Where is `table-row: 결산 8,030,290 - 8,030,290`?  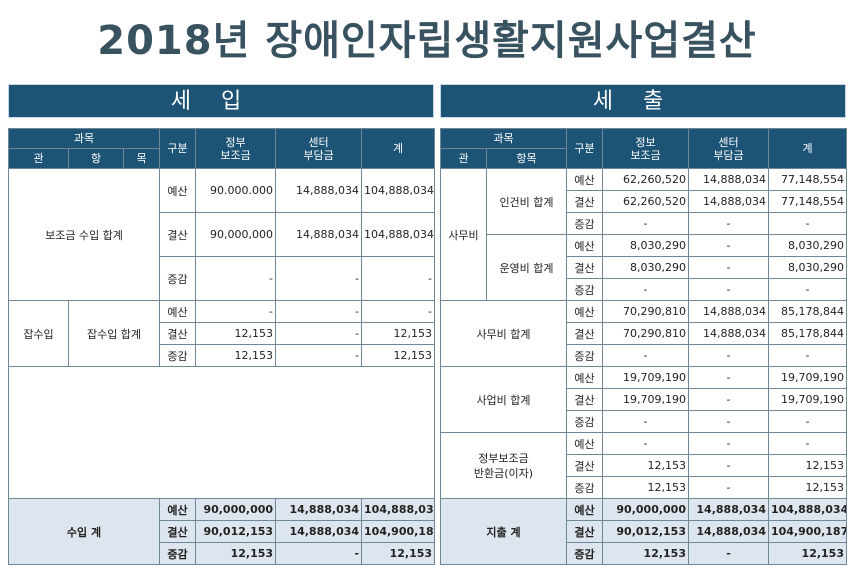
table-row: 결산 8,030,290 - 8,030,290 is located at coordinates (644, 267).